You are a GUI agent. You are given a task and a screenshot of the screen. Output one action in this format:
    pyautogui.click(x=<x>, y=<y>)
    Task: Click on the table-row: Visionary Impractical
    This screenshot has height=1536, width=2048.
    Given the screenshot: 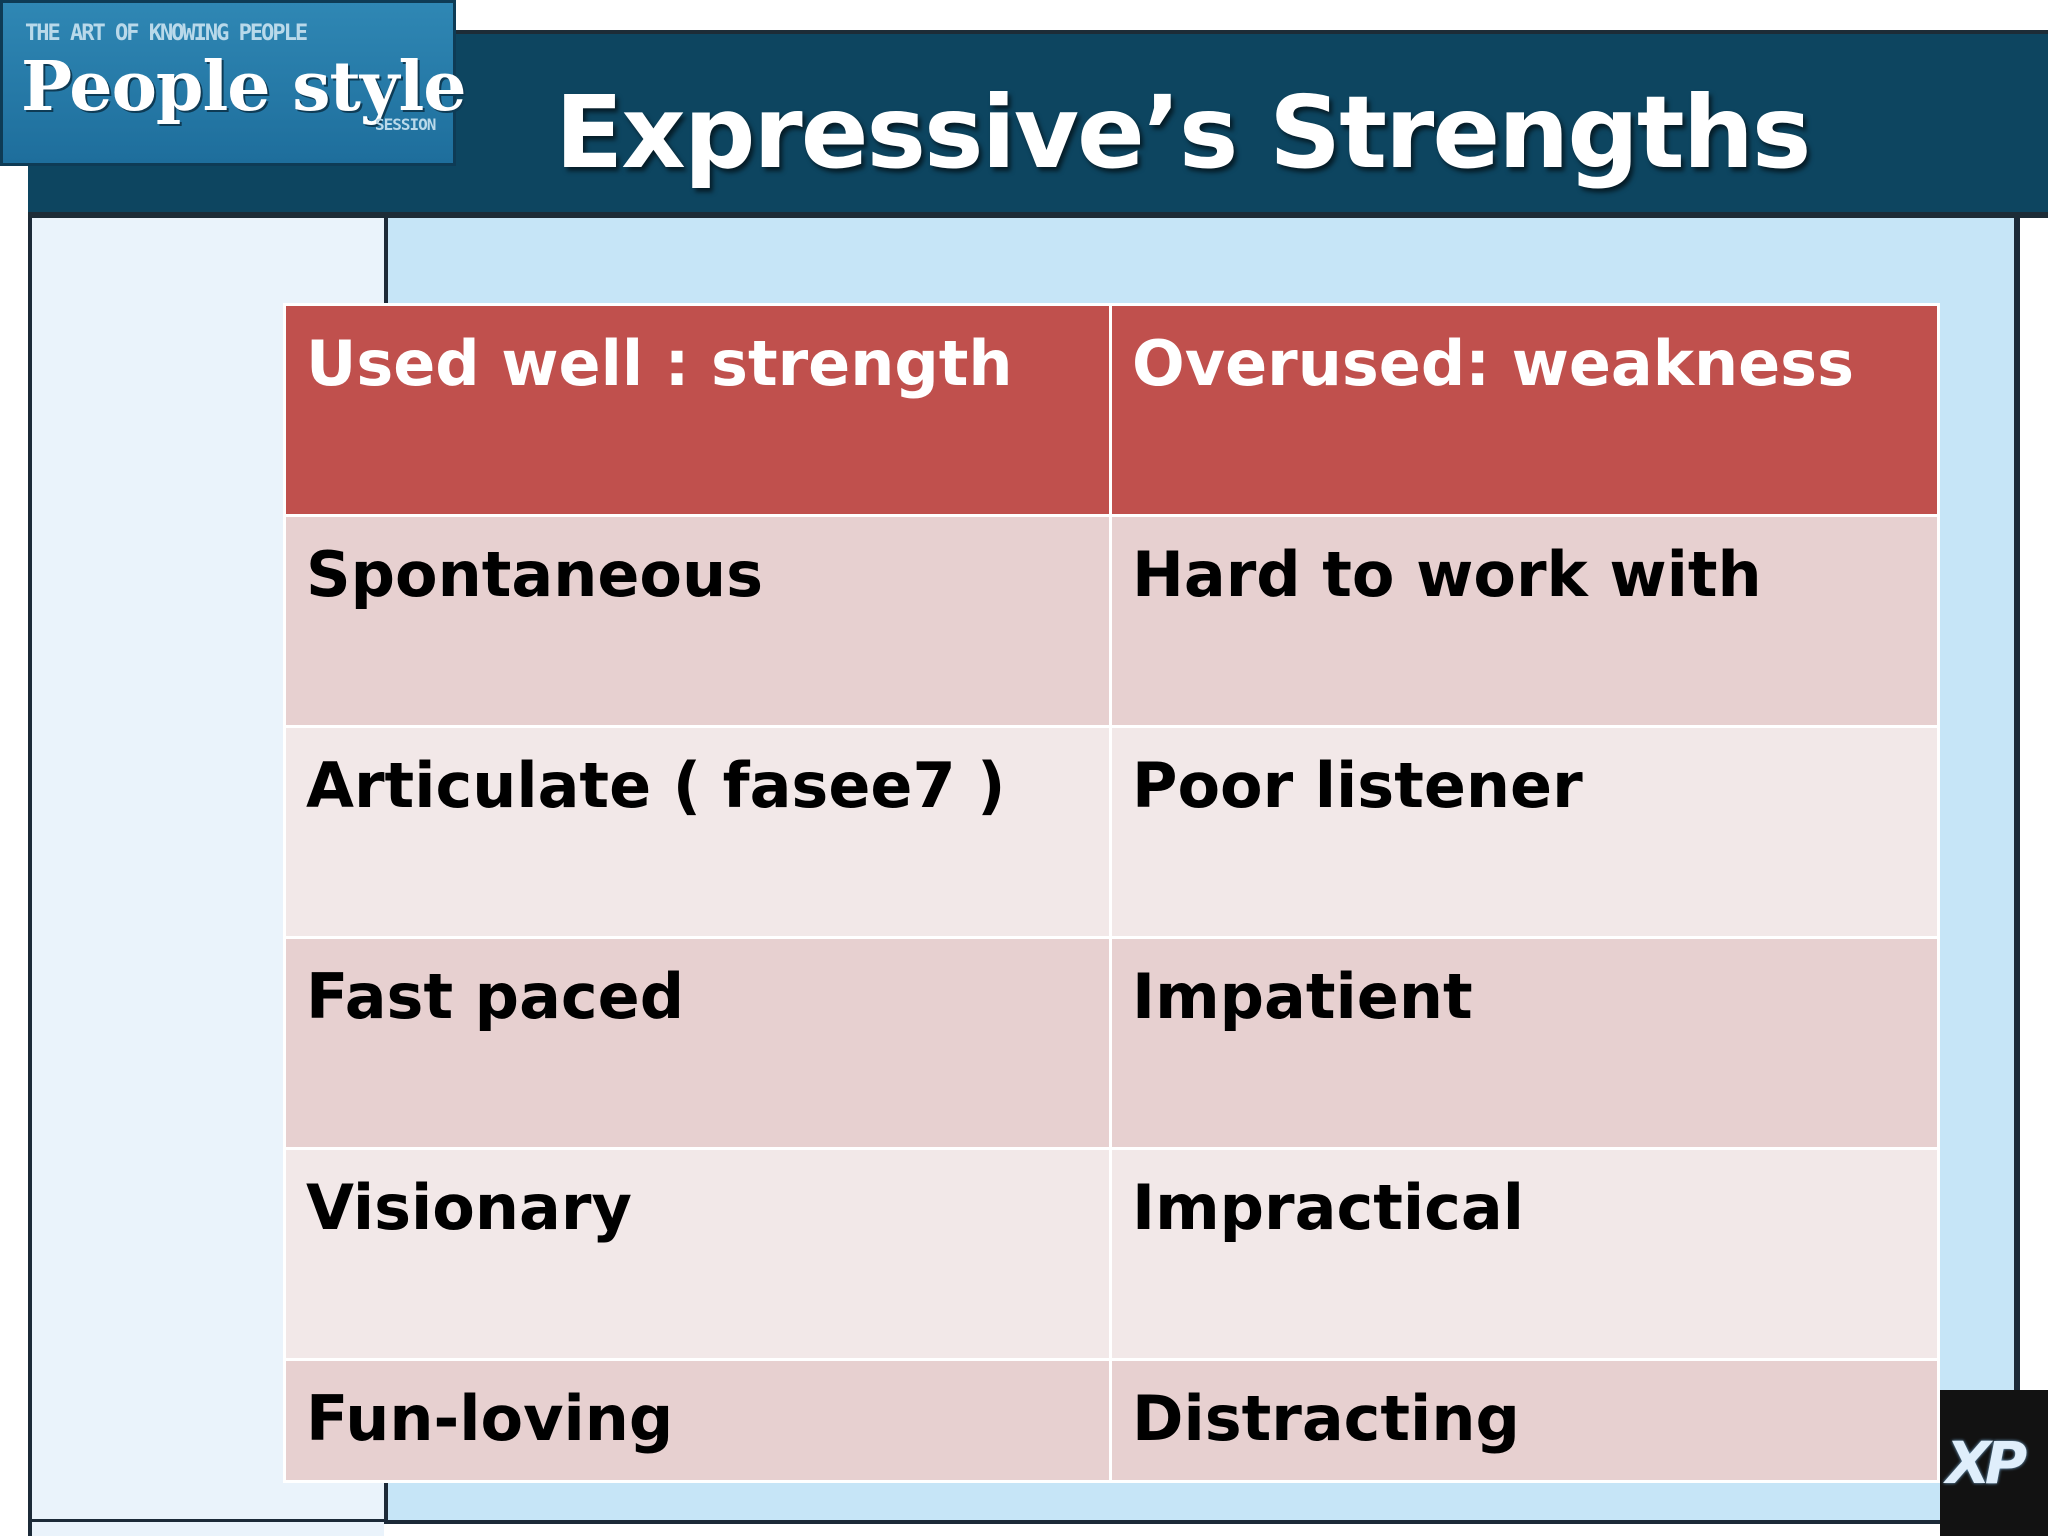 What is the action you would take?
    pyautogui.click(x=1111, y=1254)
    